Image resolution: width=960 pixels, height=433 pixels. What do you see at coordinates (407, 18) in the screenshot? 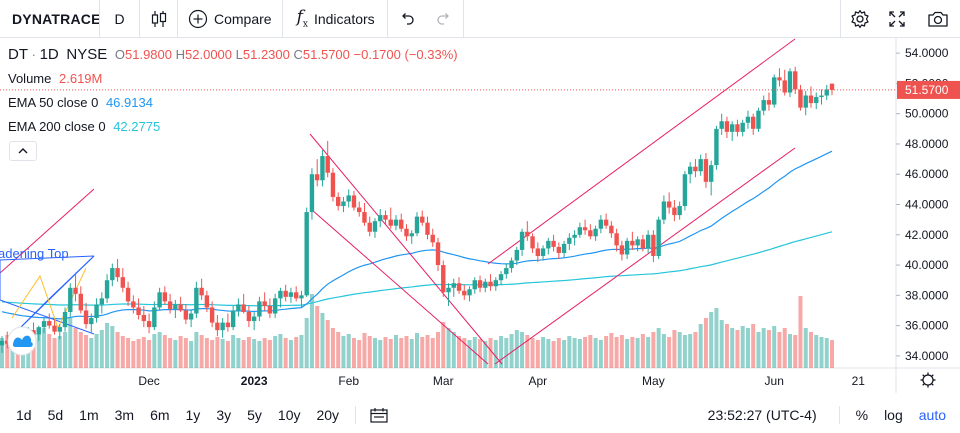
I see `undo-button` at bounding box center [407, 18].